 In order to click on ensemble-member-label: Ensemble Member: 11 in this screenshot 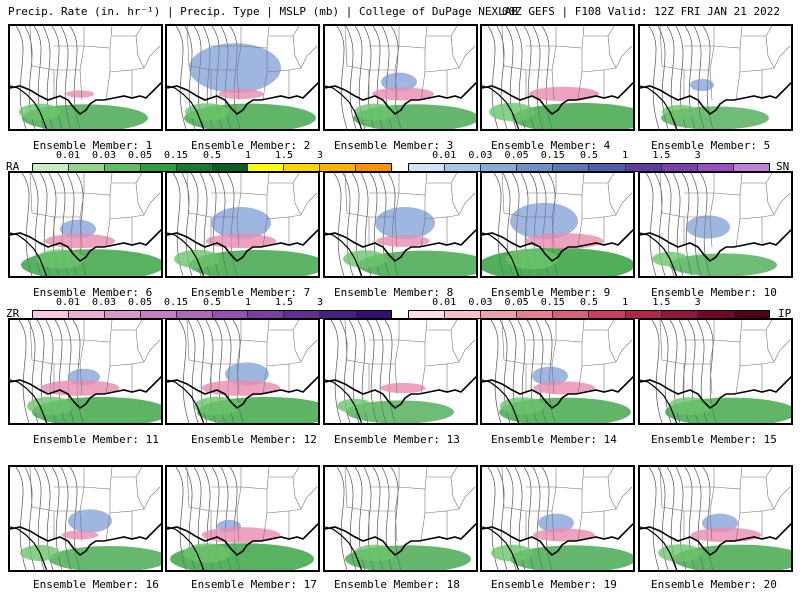, I will do `click(96, 439)`.